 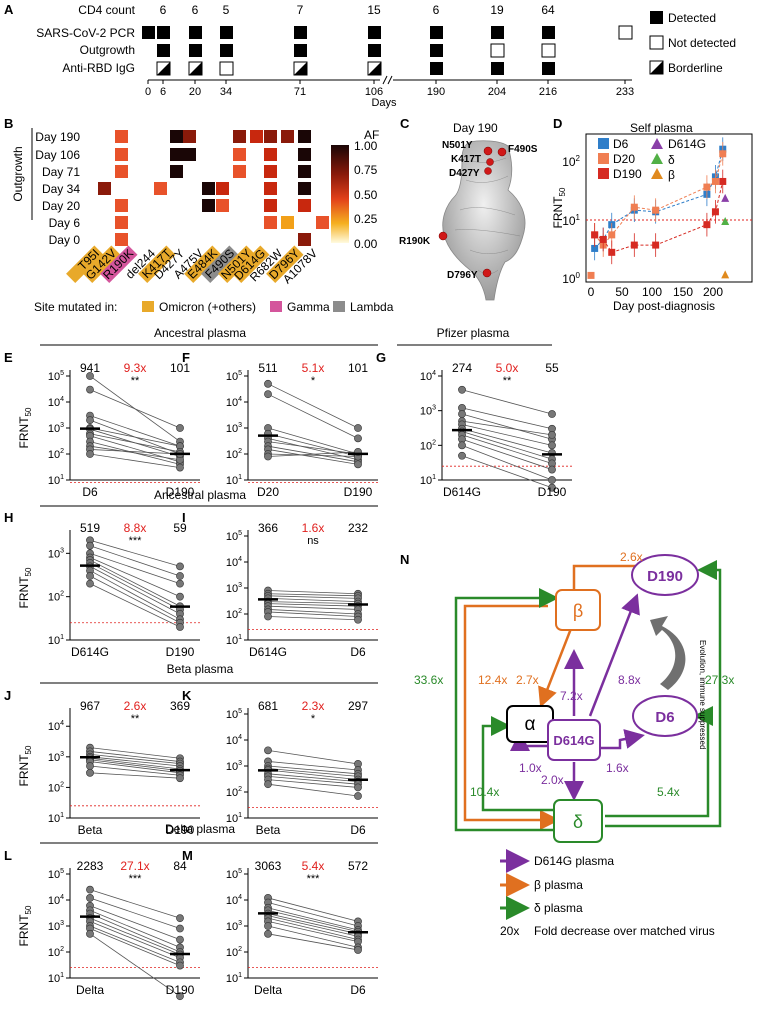 I want to click on x-label-left: D6, so click(x=90, y=492).